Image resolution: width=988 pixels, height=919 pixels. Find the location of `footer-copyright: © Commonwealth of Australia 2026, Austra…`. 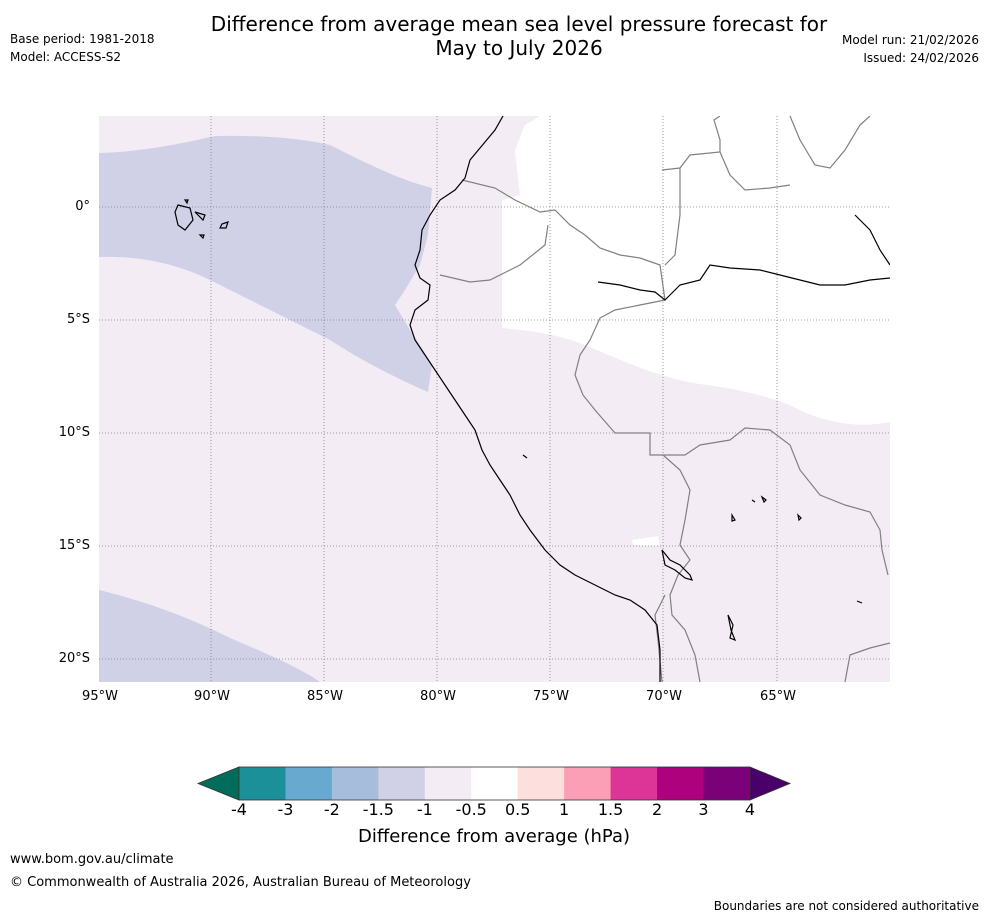

footer-copyright: © Commonwealth of Australia 2026, Austra… is located at coordinates (240, 882).